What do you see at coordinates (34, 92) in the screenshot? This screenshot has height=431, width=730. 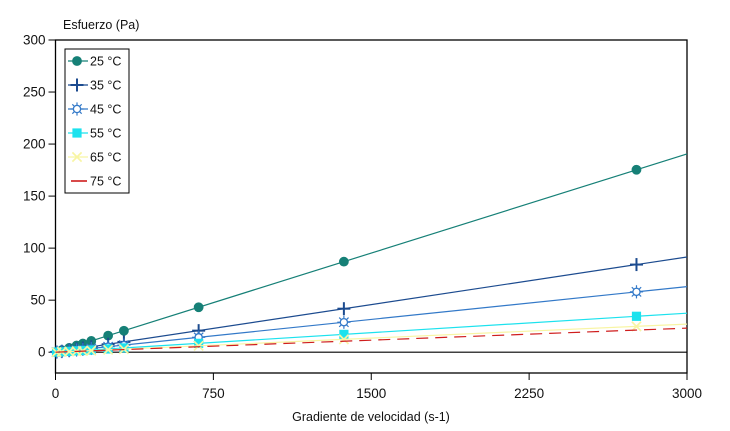 I see `y-tick-label: 250` at bounding box center [34, 92].